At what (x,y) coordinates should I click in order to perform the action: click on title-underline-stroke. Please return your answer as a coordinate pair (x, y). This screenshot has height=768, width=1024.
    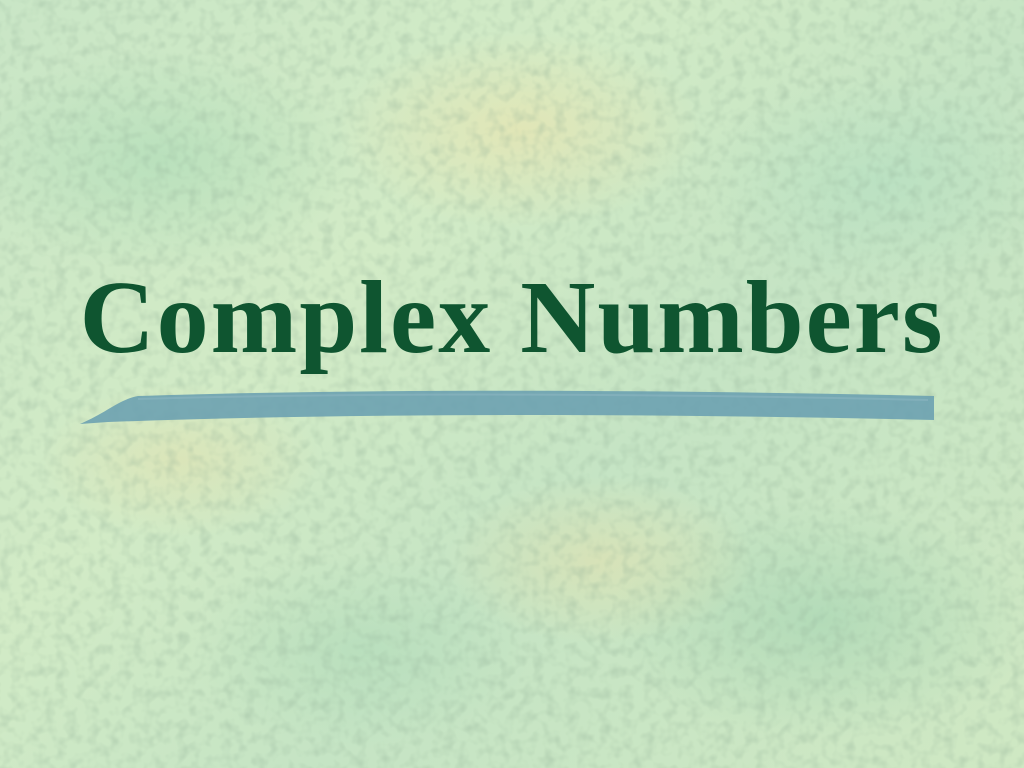
    Looking at the image, I should click on (507, 407).